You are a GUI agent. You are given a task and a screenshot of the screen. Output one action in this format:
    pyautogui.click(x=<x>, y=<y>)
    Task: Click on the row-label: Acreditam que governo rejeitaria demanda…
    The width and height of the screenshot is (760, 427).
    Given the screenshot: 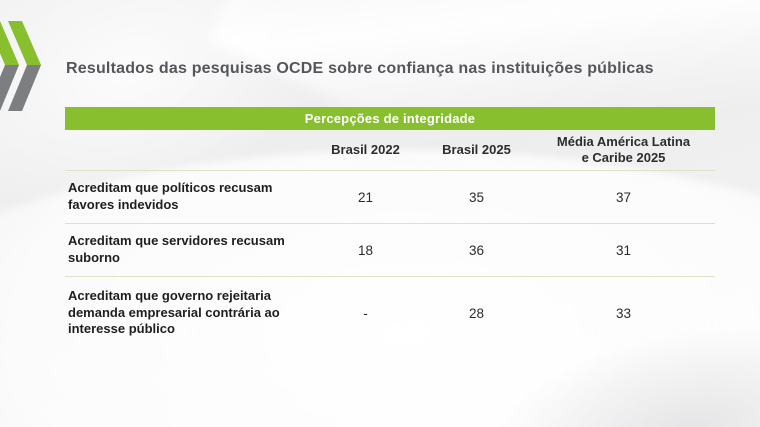 What is the action you would take?
    pyautogui.click(x=174, y=312)
    